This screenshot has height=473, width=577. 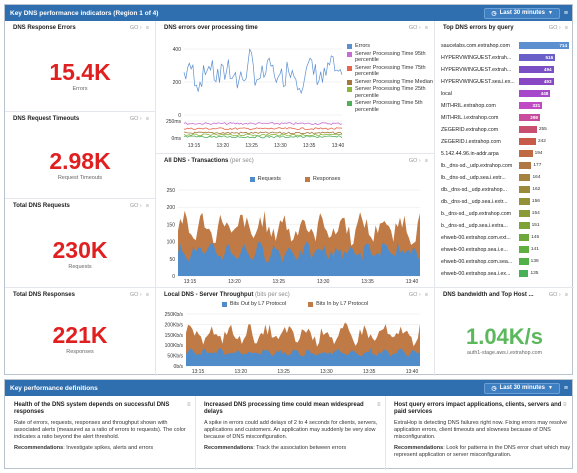 I want to click on y-tick-label: 200, so click(x=171, y=208).